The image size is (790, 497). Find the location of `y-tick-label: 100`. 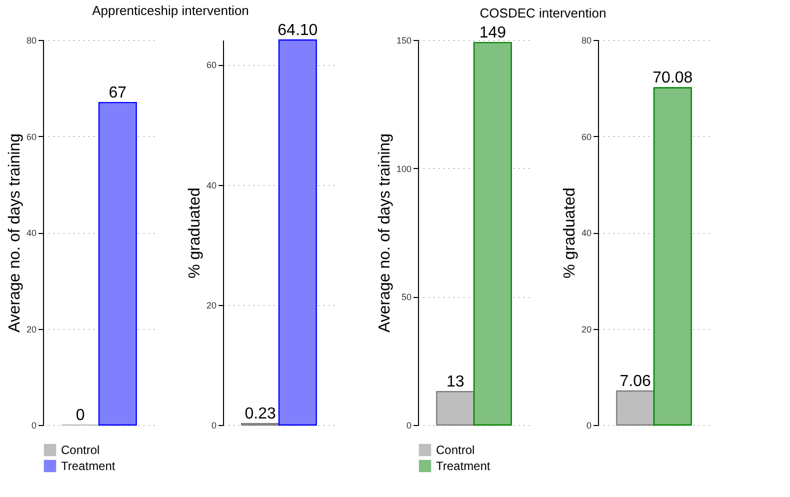

y-tick-label: 100 is located at coordinates (404, 169).